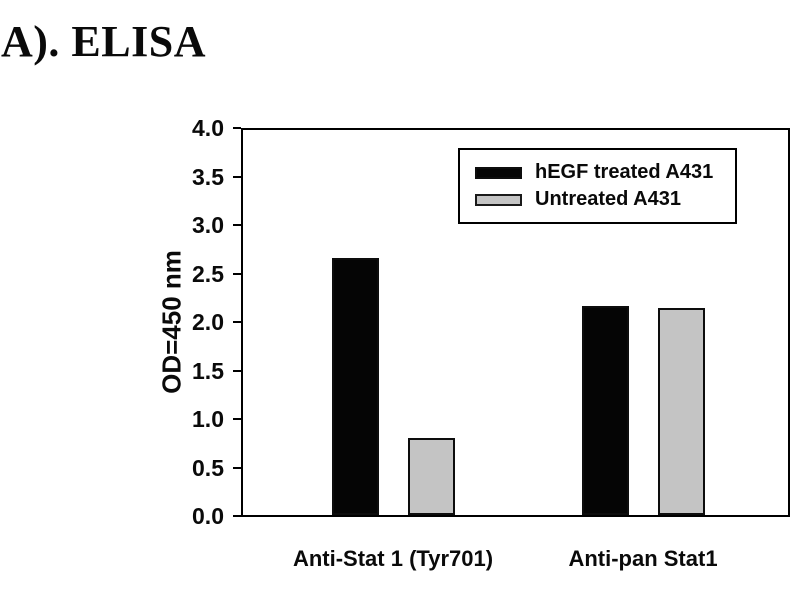 The image size is (800, 600). I want to click on y-axis-tick-label: 4.0, so click(208, 128).